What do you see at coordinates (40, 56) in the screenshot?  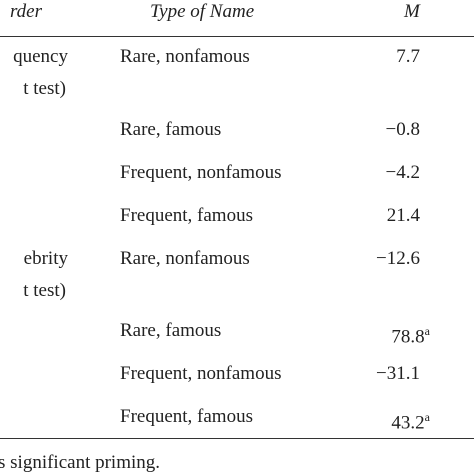 I see `group-label: quency` at bounding box center [40, 56].